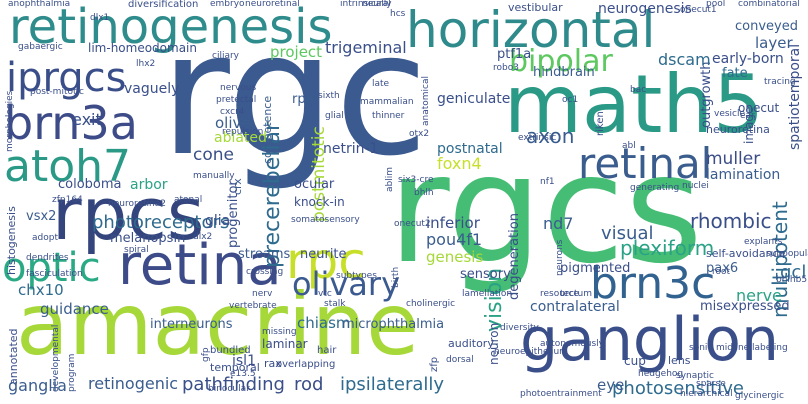  I want to click on word-retinal: retinal, so click(645, 163).